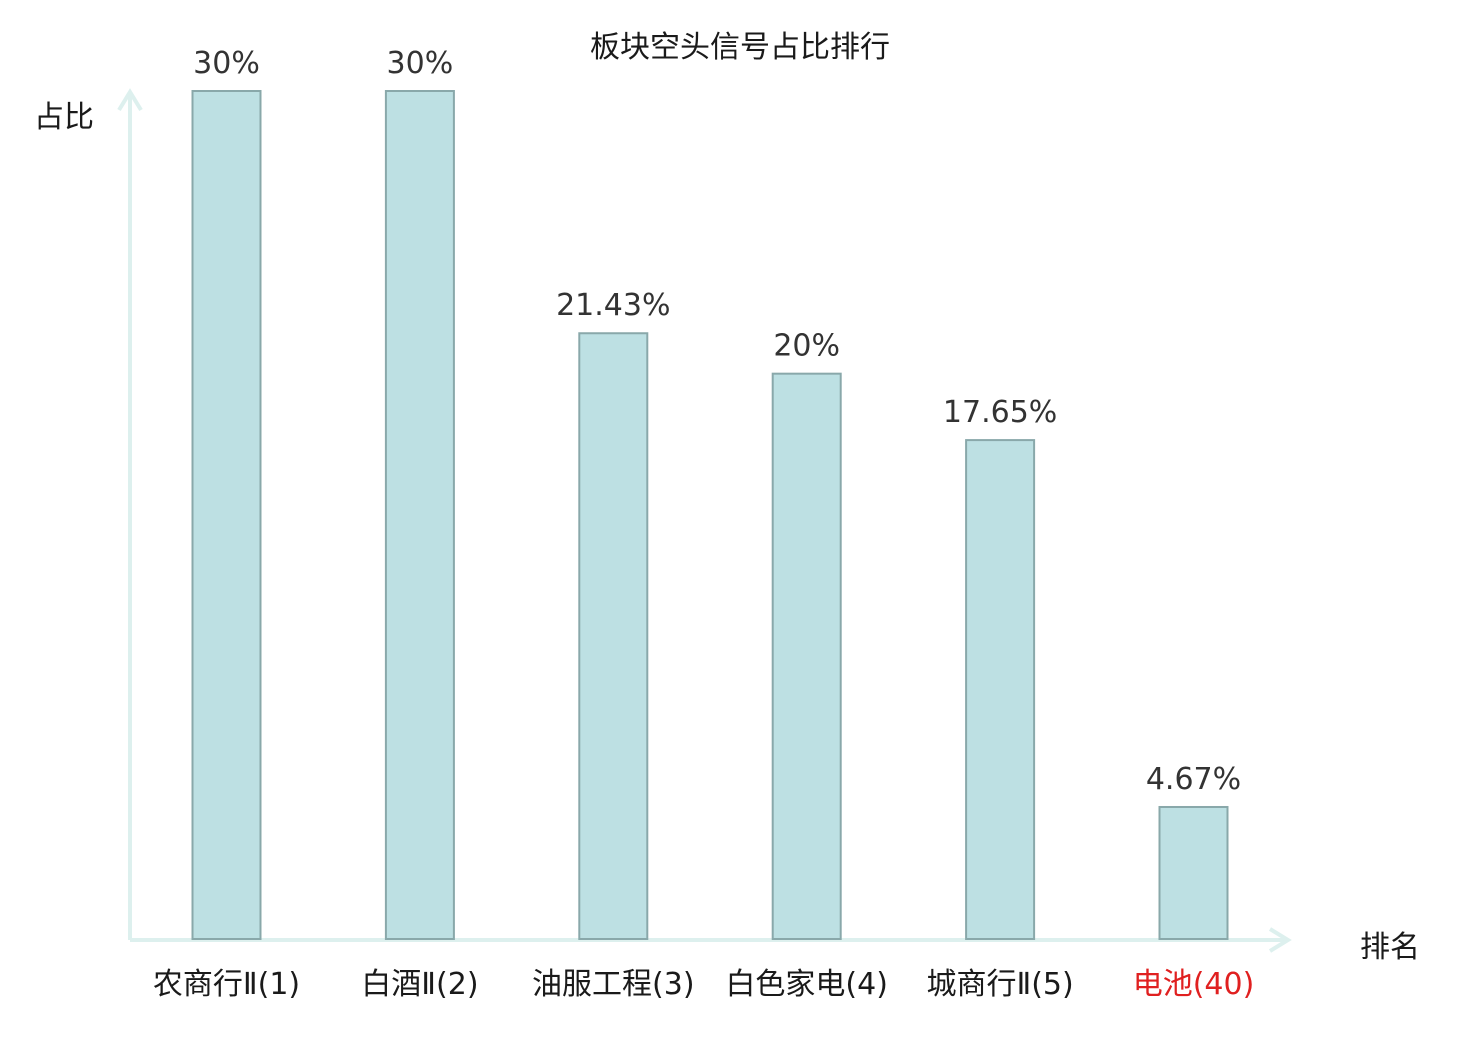 The width and height of the screenshot is (1480, 1040). I want to click on bar-value-label-3: 21.43%, so click(613, 305).